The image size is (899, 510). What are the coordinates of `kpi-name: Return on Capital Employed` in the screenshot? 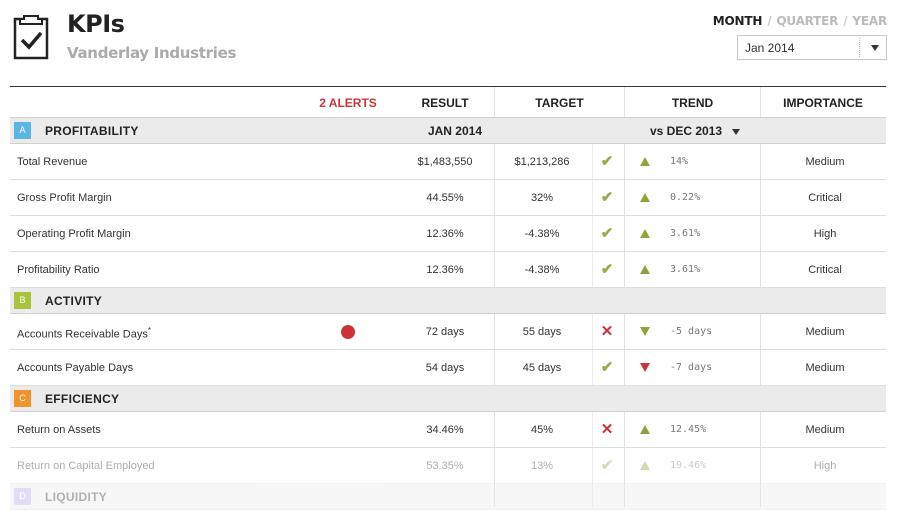 It's located at (86, 466).